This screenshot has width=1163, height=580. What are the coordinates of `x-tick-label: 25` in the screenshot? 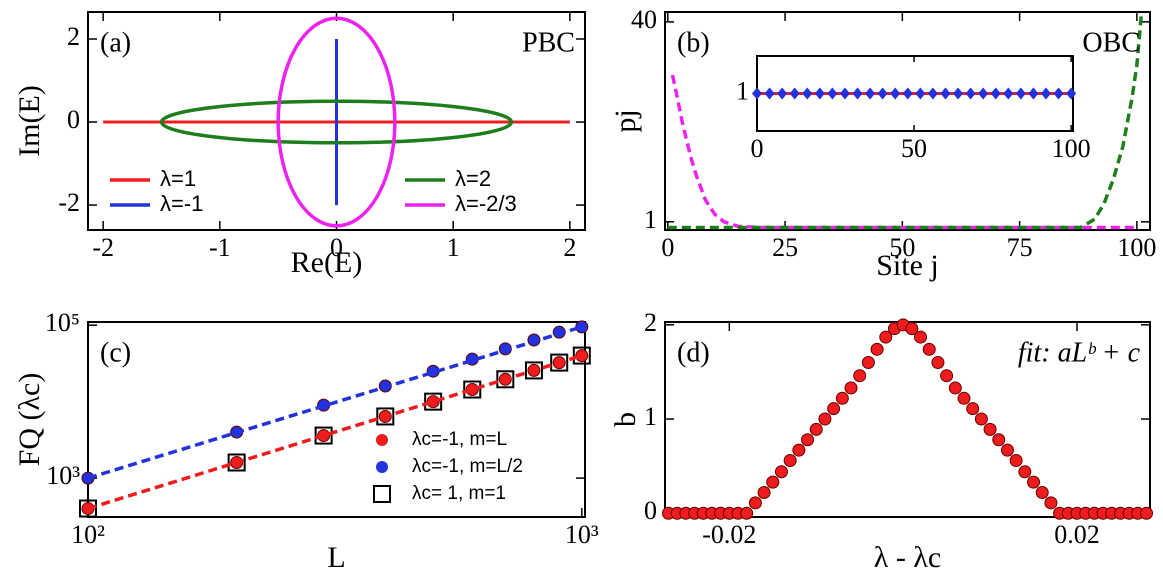 It's located at (785, 247).